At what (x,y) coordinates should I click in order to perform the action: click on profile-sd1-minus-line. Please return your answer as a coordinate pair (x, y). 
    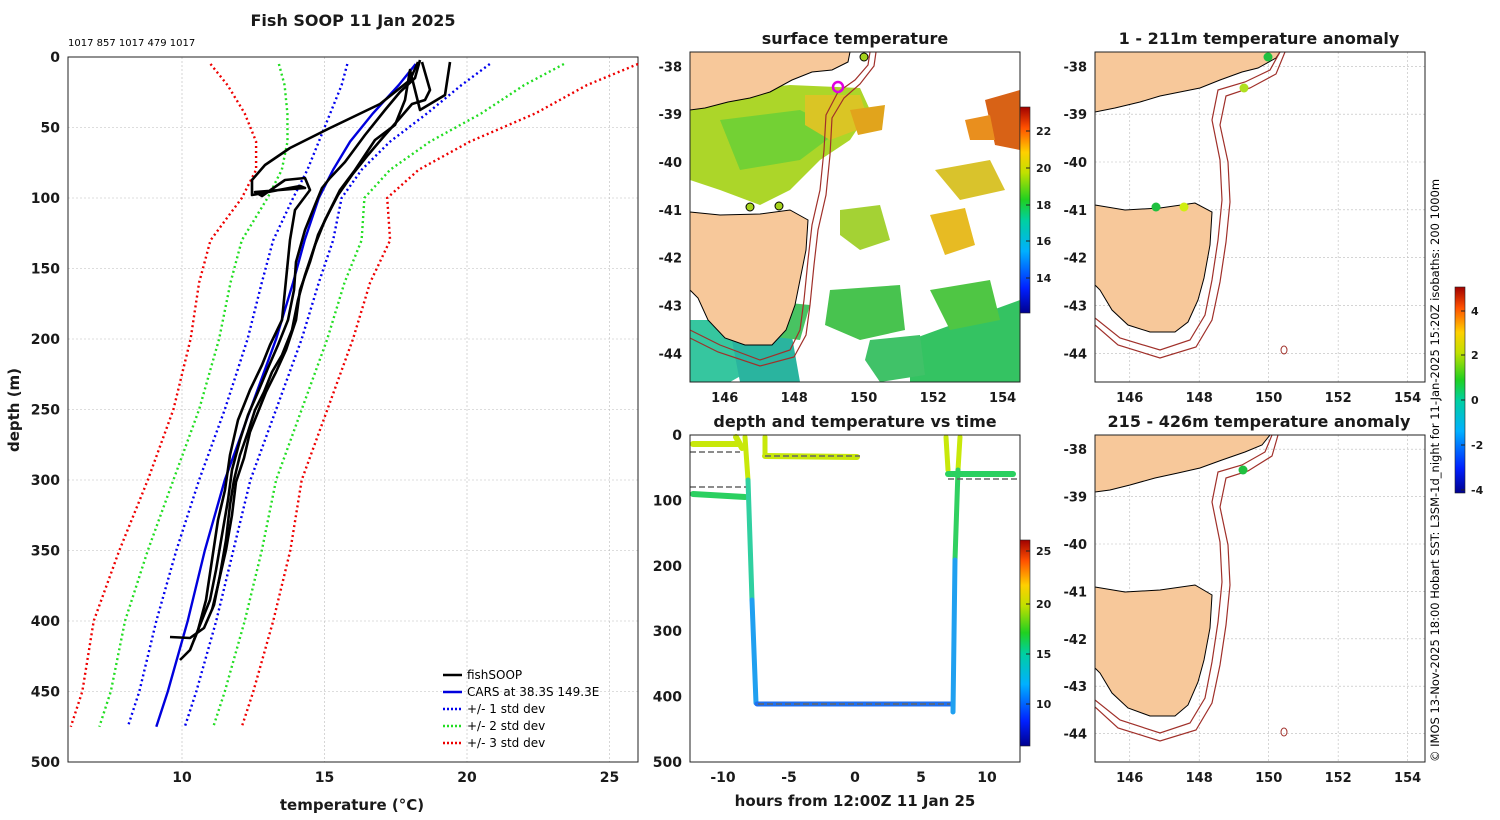
    Looking at the image, I should click on (237, 395).